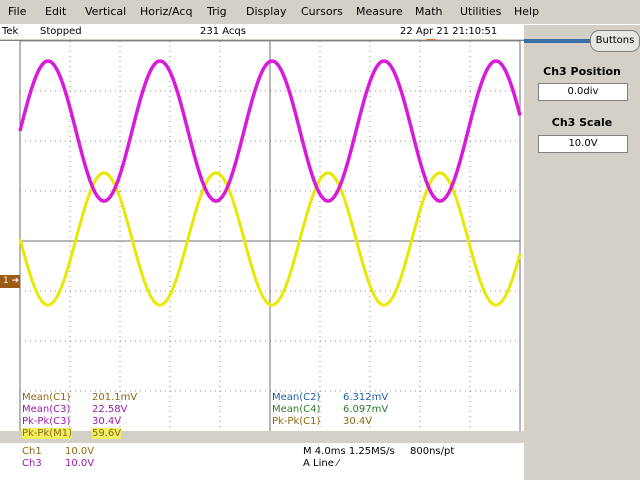 Image resolution: width=640 pixels, height=480 pixels. I want to click on ch1-readout-label: Ch1, so click(32, 451).